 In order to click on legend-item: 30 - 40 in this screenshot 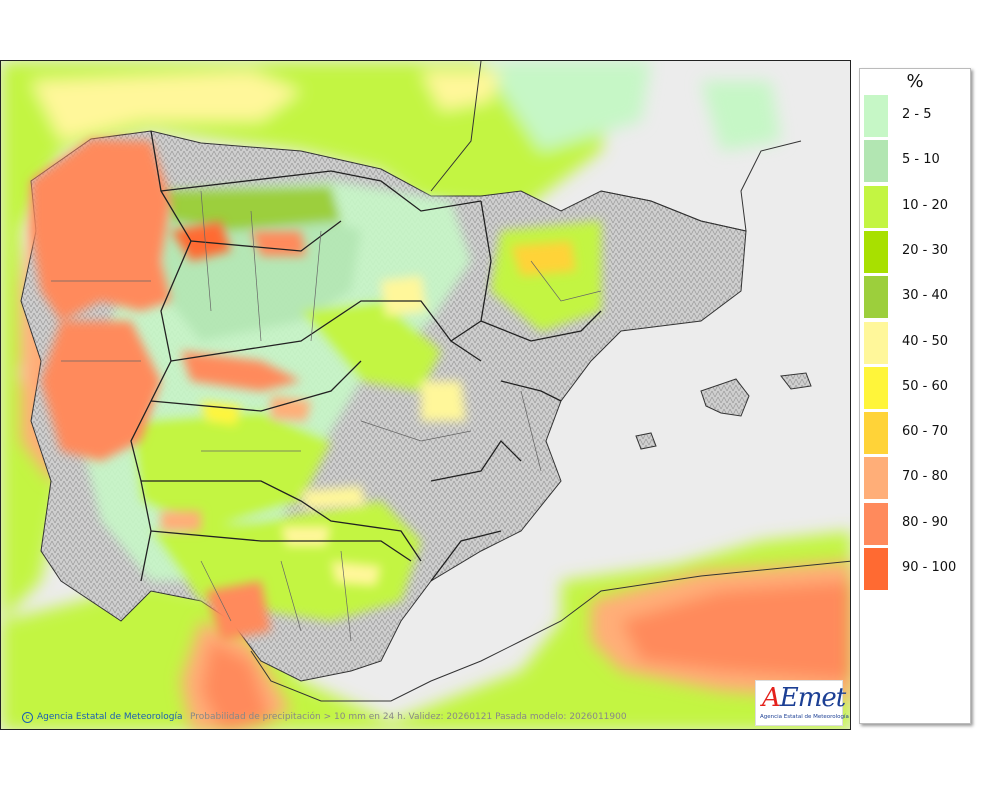, I will do `click(916, 297)`.